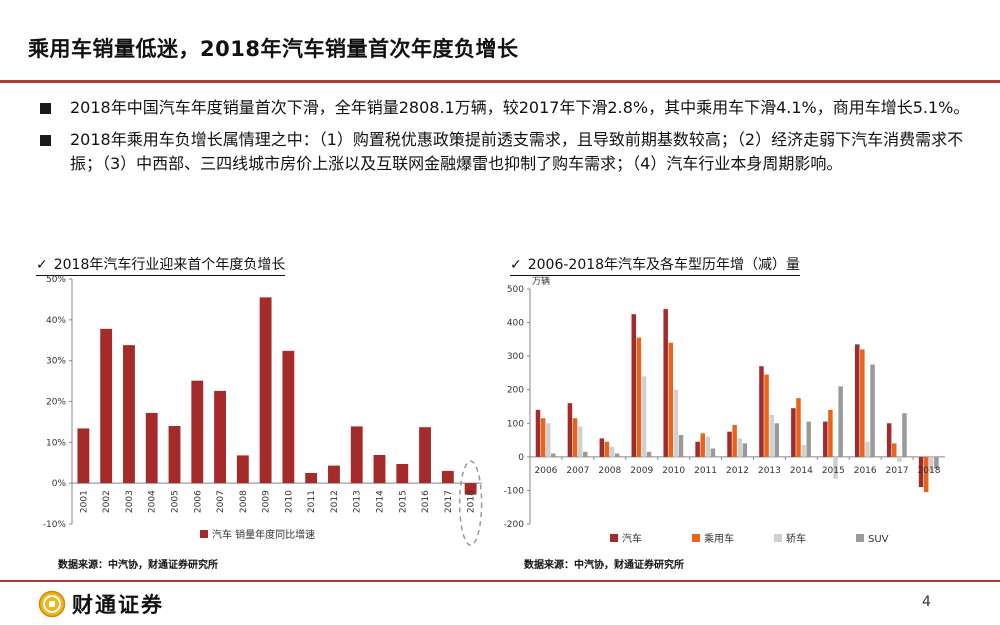 This screenshot has height=625, width=1000. I want to click on right-x-tick-label: 2018, so click(929, 471).